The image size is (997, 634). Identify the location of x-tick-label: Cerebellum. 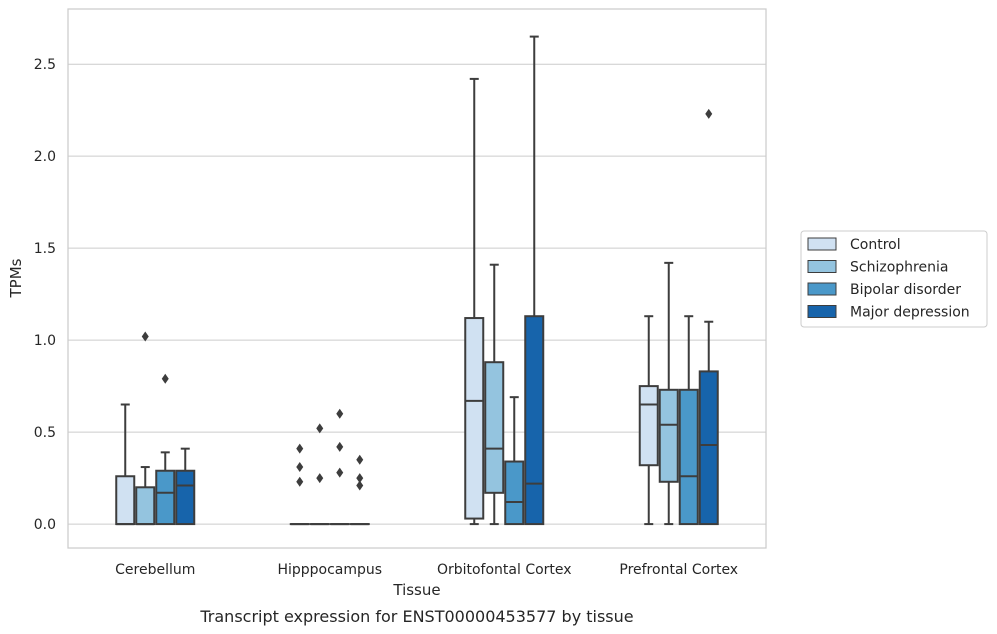
(155, 570).